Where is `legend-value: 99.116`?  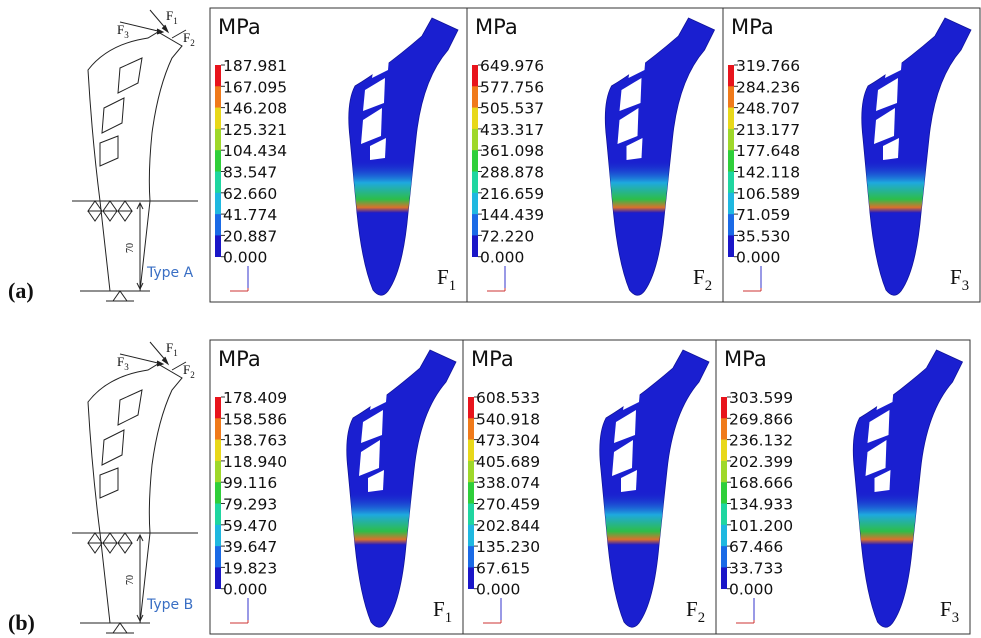 legend-value: 99.116 is located at coordinates (250, 483).